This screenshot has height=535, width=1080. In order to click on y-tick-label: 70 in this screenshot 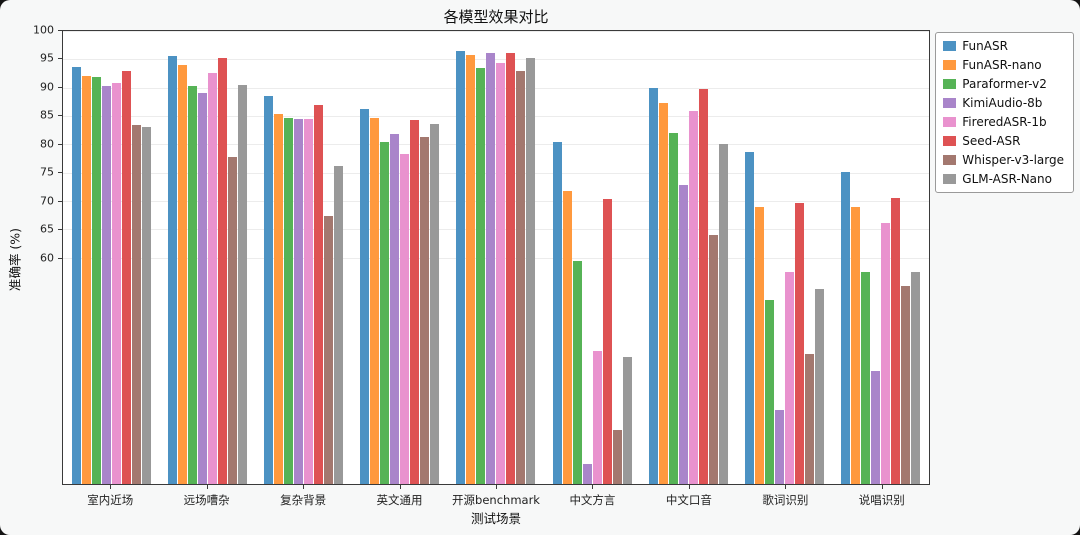, I will do `click(47, 201)`.